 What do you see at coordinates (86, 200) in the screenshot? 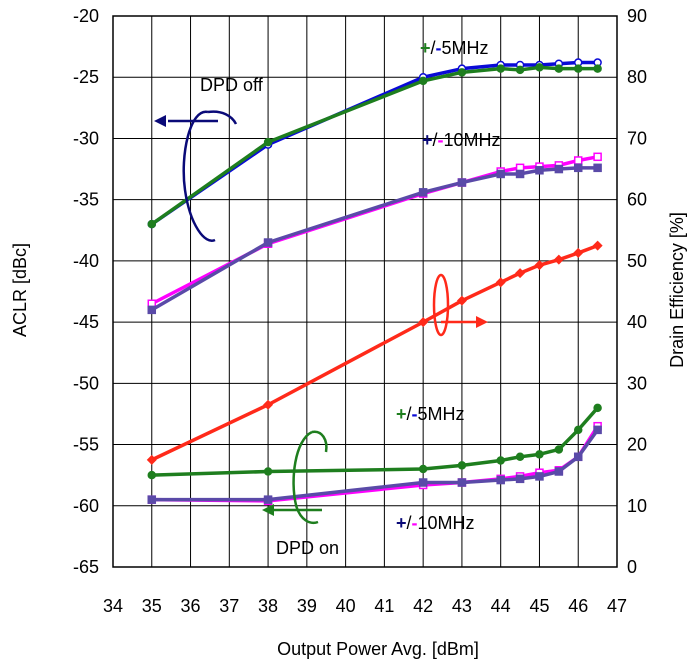
I see `y-tick-label: -35` at bounding box center [86, 200].